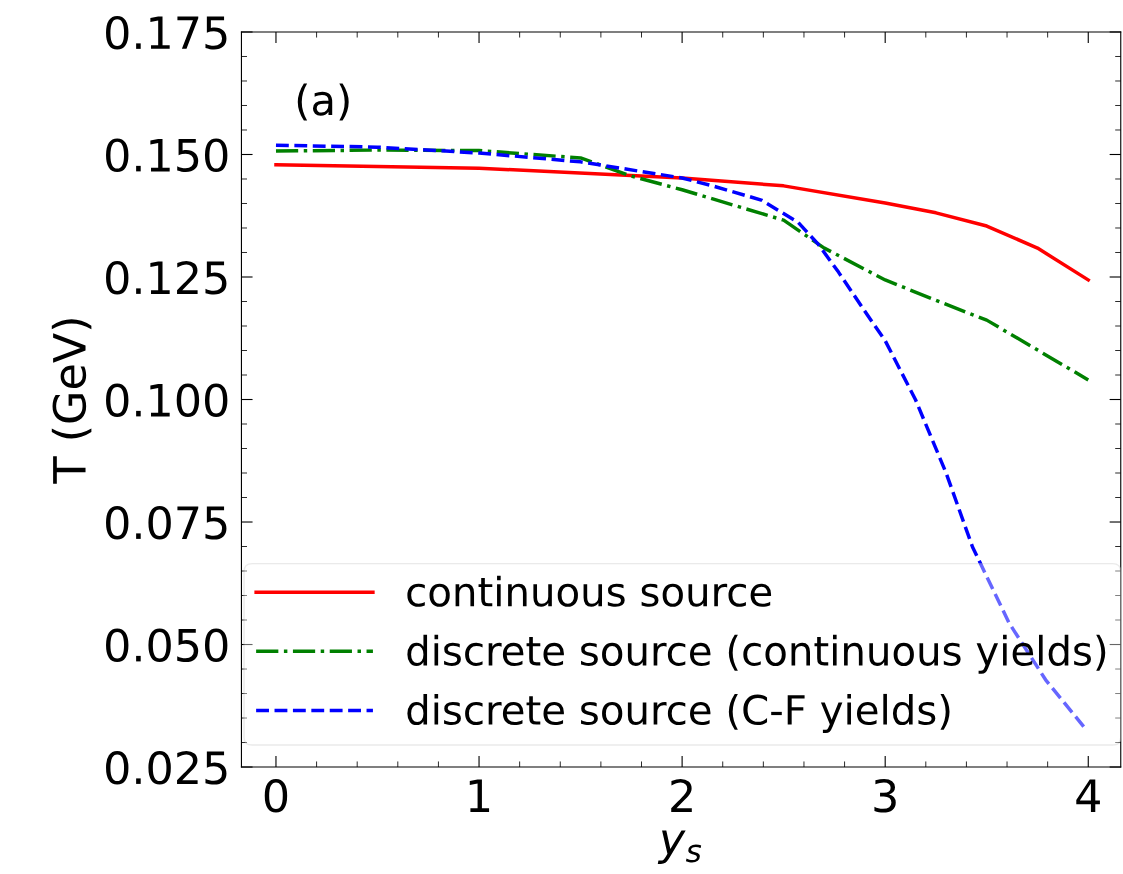 This screenshot has width=1123, height=874. Describe the element at coordinates (323, 102) in the screenshot. I see `annotation: (a)` at that location.